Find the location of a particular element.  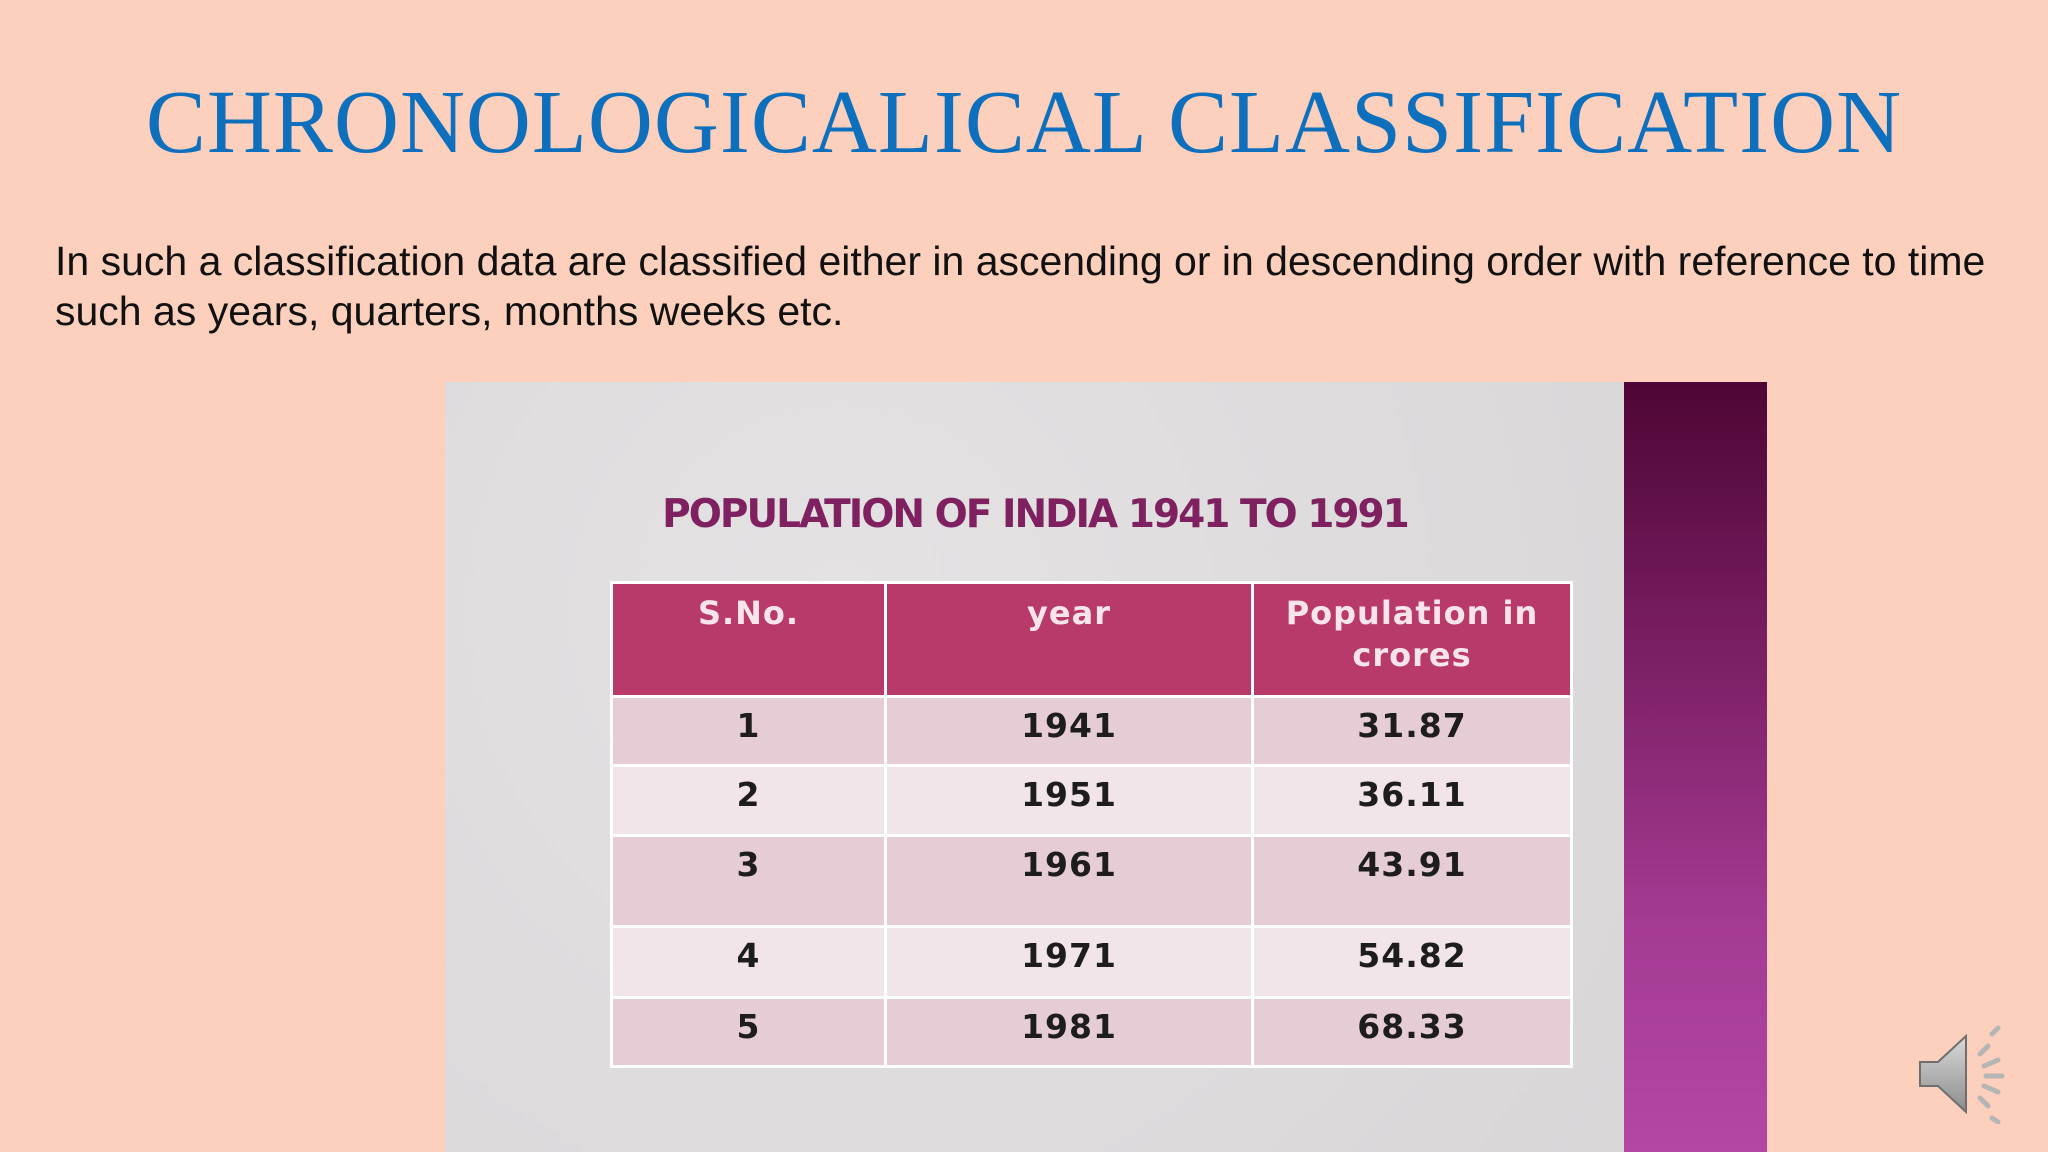

table-cell: 2 is located at coordinates (748, 800).